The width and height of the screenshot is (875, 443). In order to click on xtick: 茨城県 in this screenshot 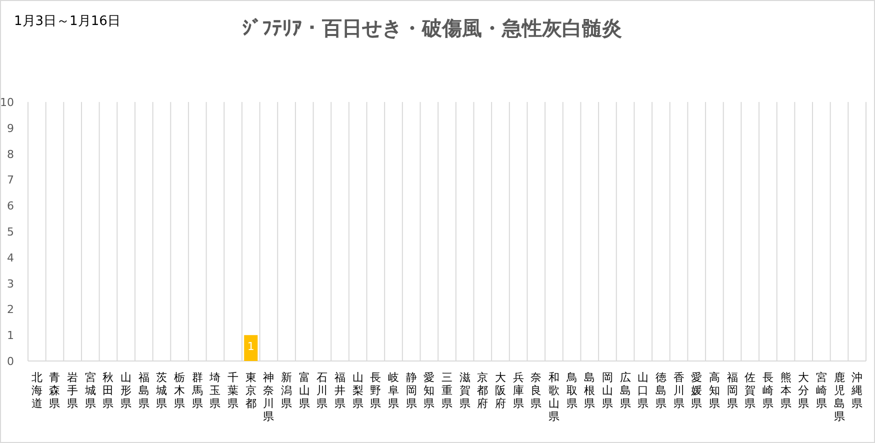, I will do `click(162, 390)`.